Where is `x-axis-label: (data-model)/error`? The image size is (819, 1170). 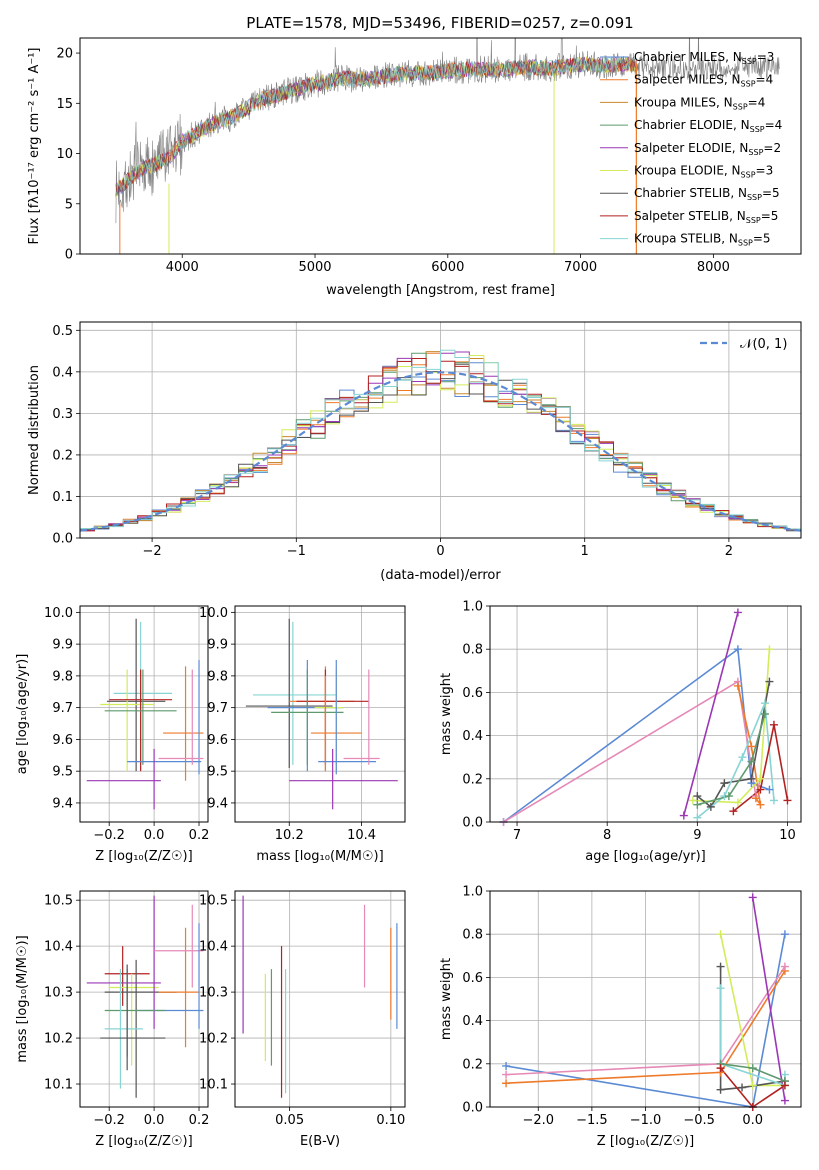
x-axis-label: (data-model)/error is located at coordinates (440, 575).